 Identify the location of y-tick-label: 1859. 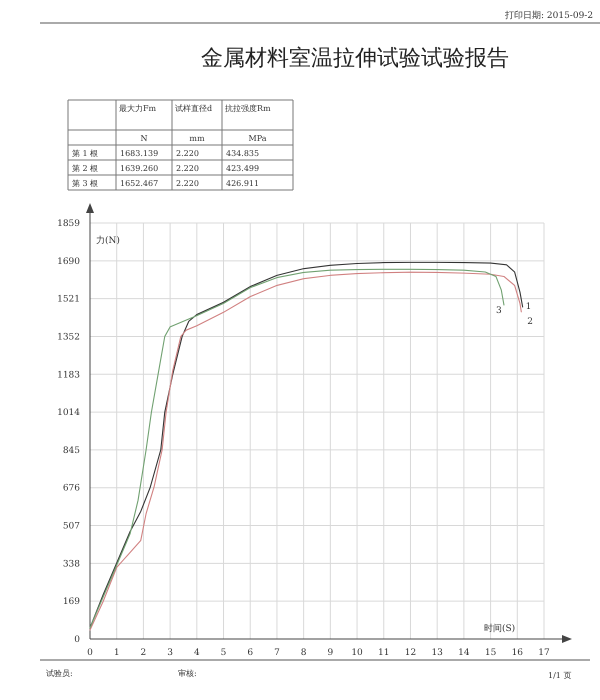
(68, 224).